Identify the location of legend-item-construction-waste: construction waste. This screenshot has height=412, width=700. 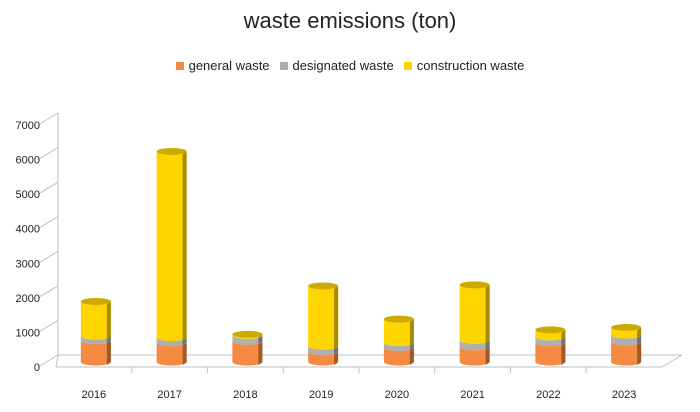
(464, 65).